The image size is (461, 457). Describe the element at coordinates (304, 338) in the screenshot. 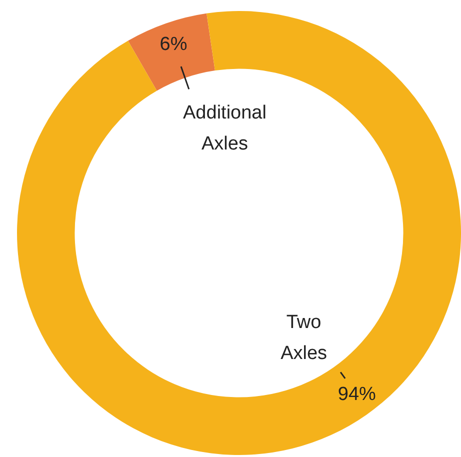

I see `slice-label: Two Axles` at that location.